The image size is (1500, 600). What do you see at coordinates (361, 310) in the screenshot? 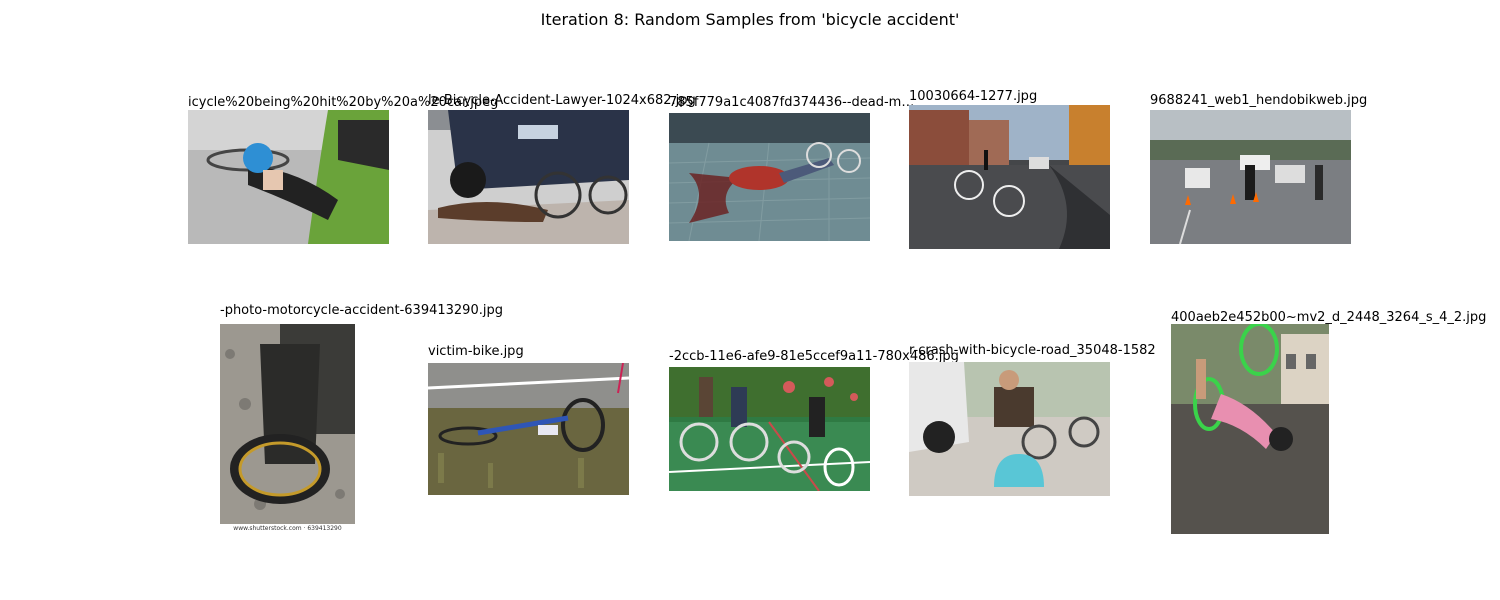
I see `sample-title: -photo-motorcycle-accident-639413290.jpg` at bounding box center [361, 310].